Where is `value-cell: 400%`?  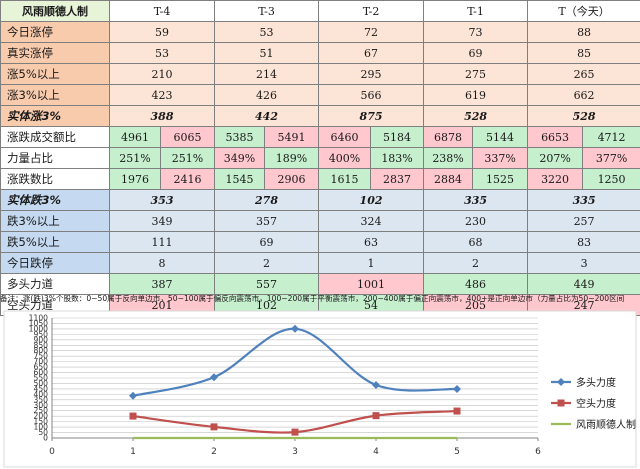 value-cell: 400% is located at coordinates (345, 158).